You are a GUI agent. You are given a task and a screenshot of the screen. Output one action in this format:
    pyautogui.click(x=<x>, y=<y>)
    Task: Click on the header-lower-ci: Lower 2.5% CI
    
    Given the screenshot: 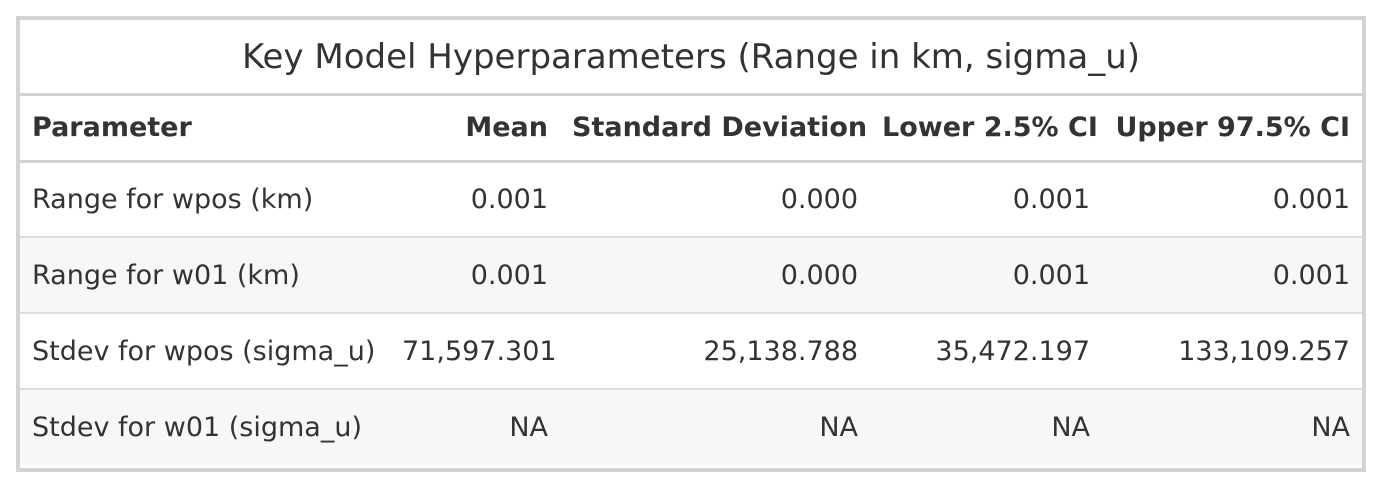 What is the action you would take?
    pyautogui.click(x=986, y=129)
    